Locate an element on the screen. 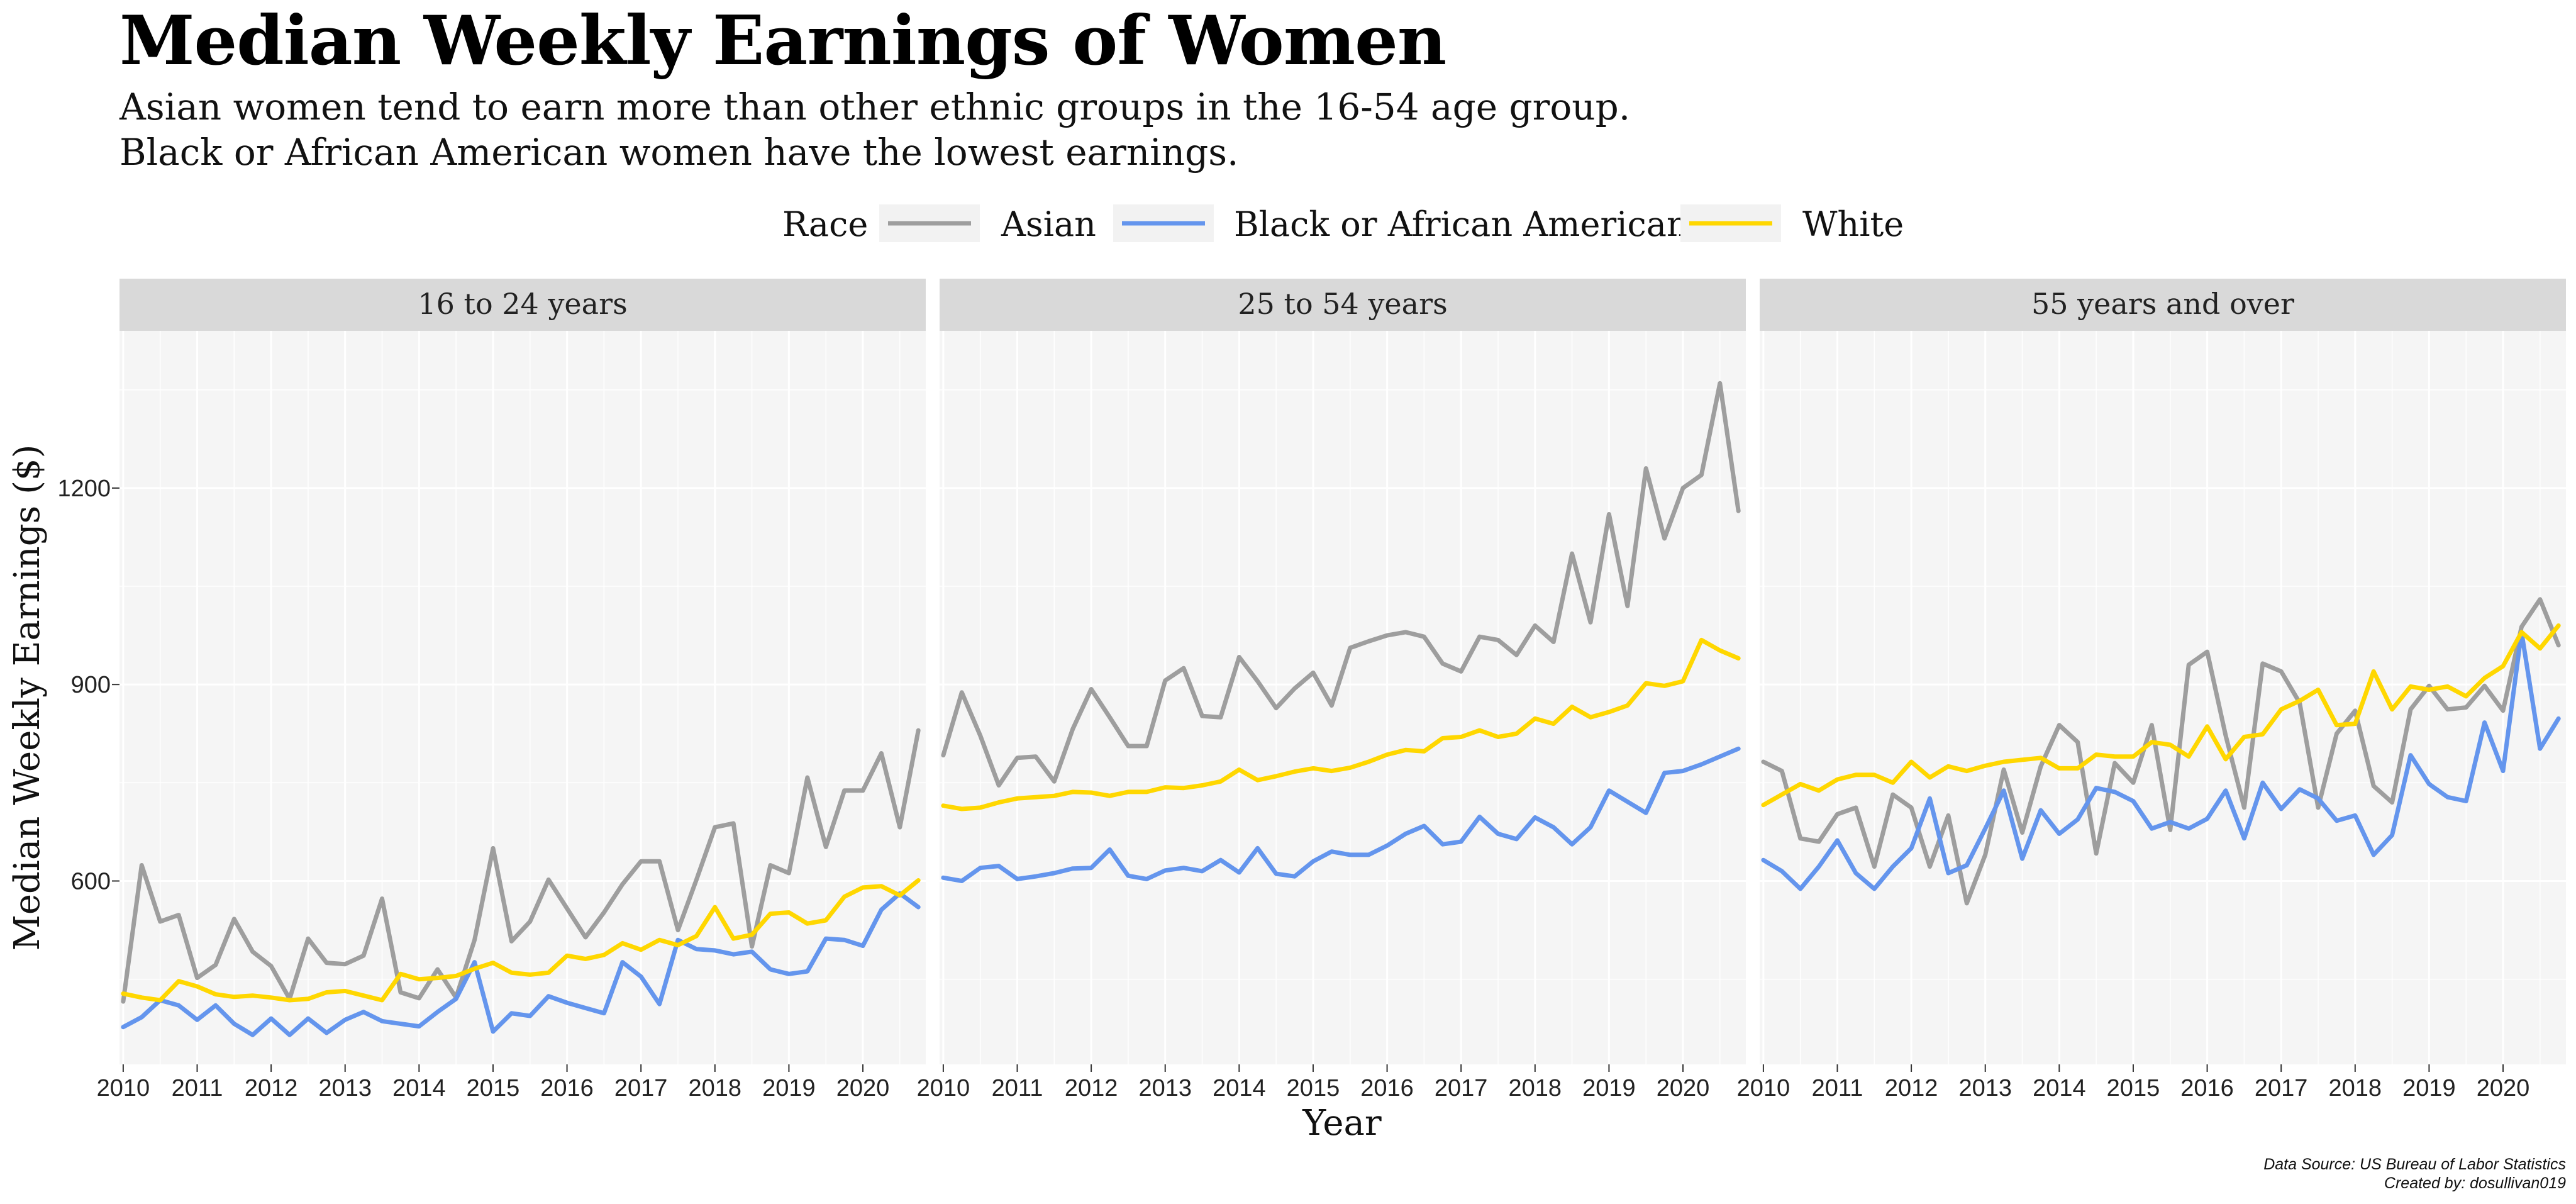 The height and width of the screenshot is (1204, 2576). x-tick-label-2-1: 2011 is located at coordinates (1837, 1088).